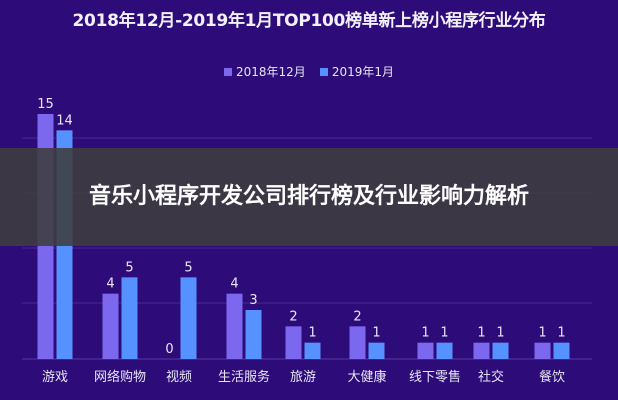  Describe the element at coordinates (309, 21) in the screenshot. I see `chart-title: 2018年12月-2019年1月TOP100榜单新上榜小程序行业分布` at that location.